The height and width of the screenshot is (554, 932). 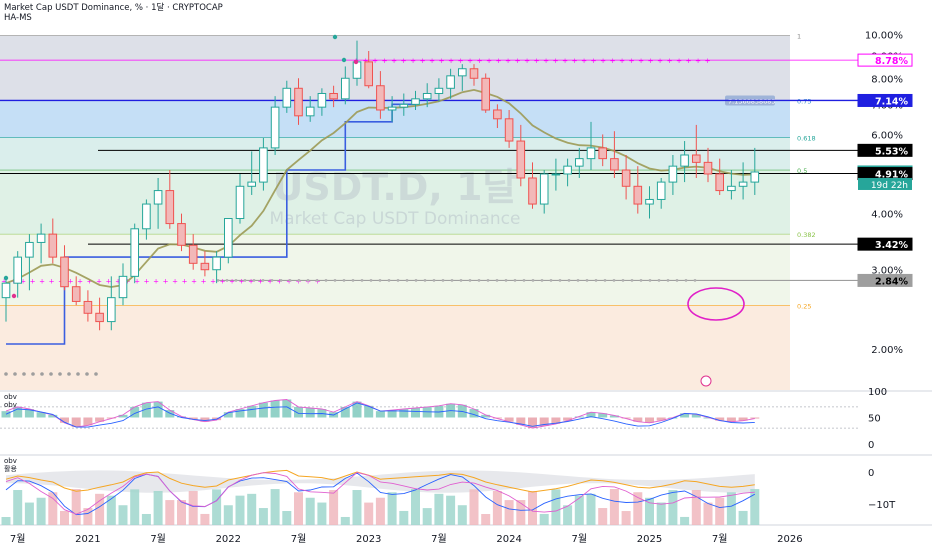 I want to click on countdown-label: 19d 22h, so click(x=889, y=186).